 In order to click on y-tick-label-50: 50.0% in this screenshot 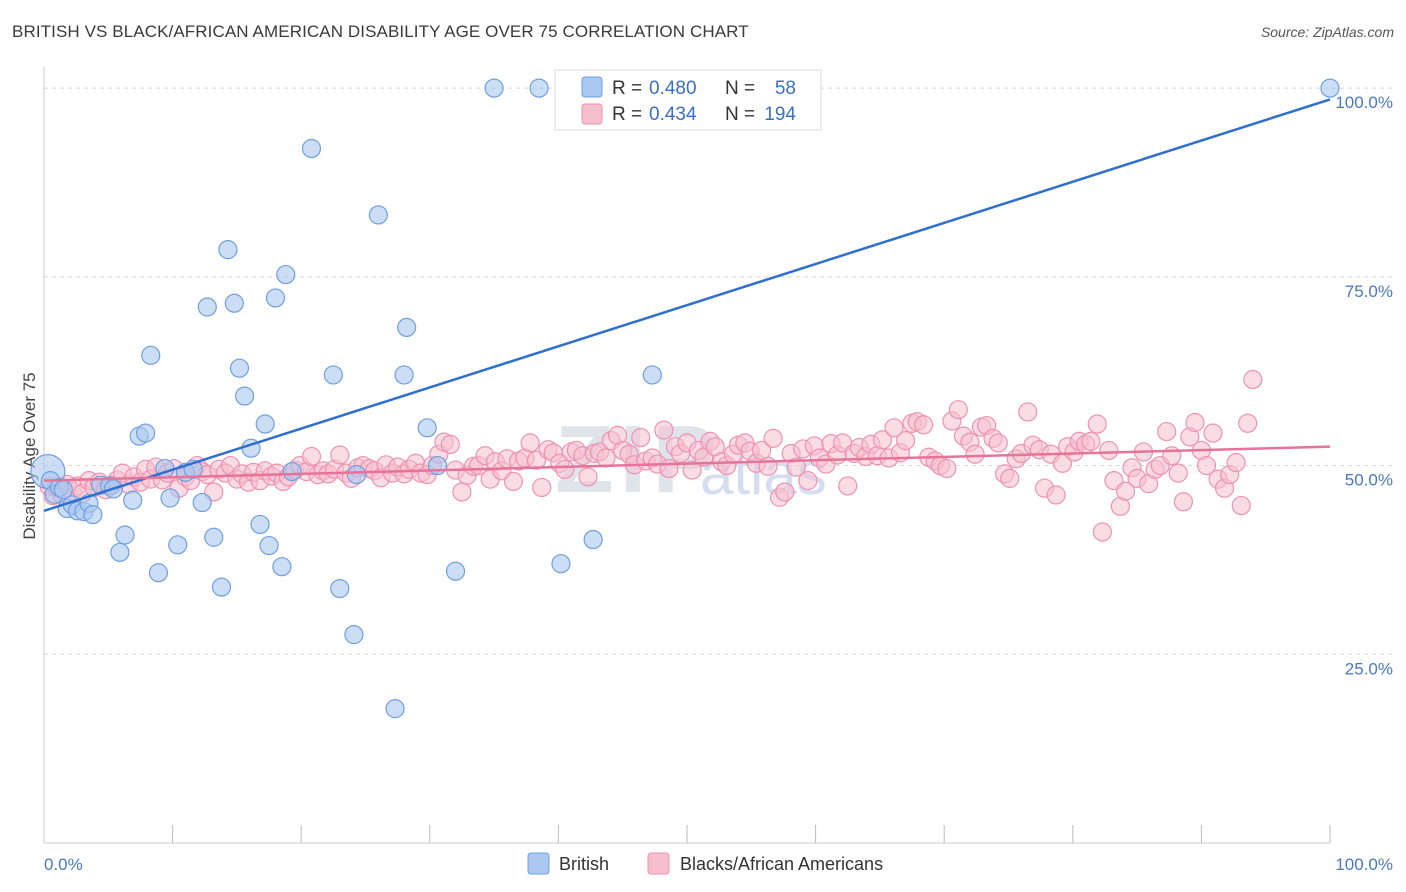, I will do `click(1369, 480)`.